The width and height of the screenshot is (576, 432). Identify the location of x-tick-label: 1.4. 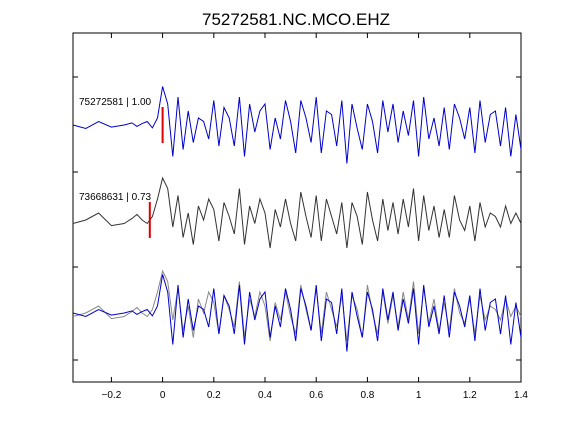
(521, 395).